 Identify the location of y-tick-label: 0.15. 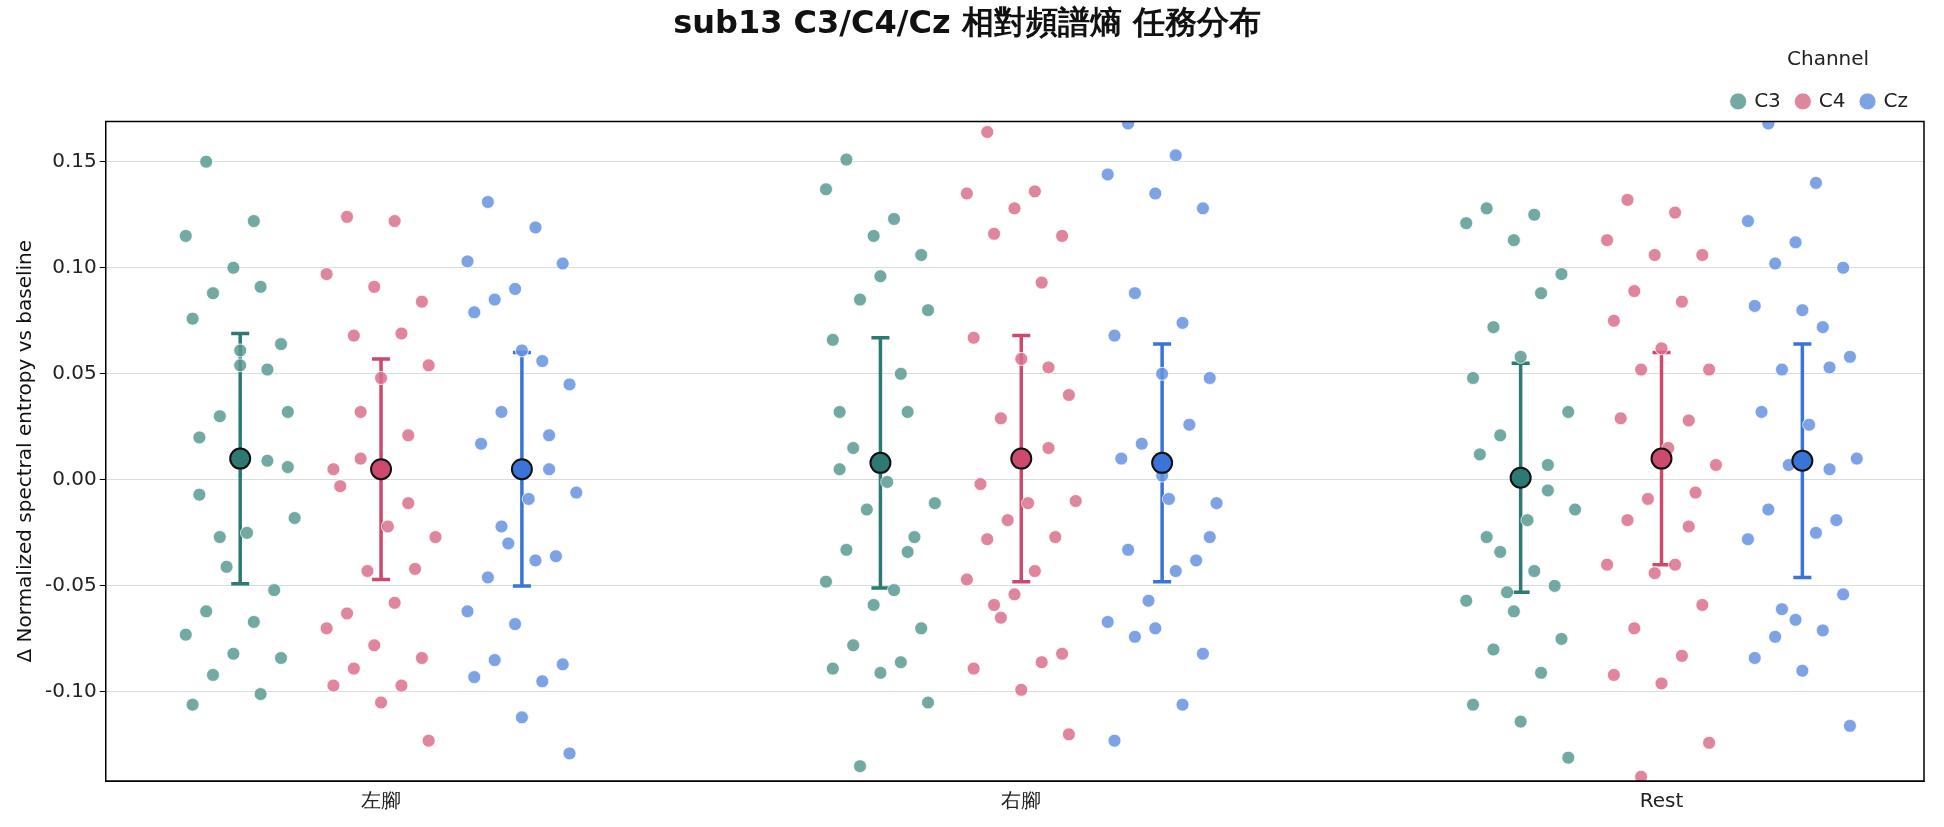
(74, 159).